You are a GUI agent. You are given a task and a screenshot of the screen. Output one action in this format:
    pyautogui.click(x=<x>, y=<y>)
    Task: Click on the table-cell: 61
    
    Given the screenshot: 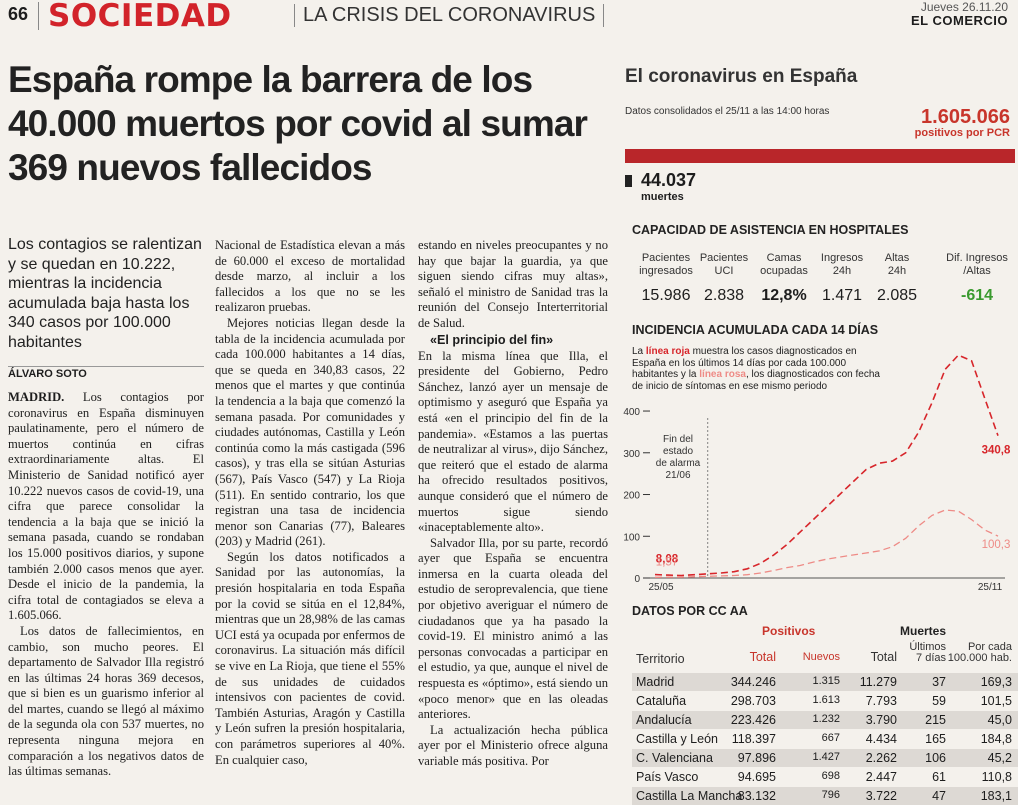 What is the action you would take?
    pyautogui.click(x=939, y=777)
    